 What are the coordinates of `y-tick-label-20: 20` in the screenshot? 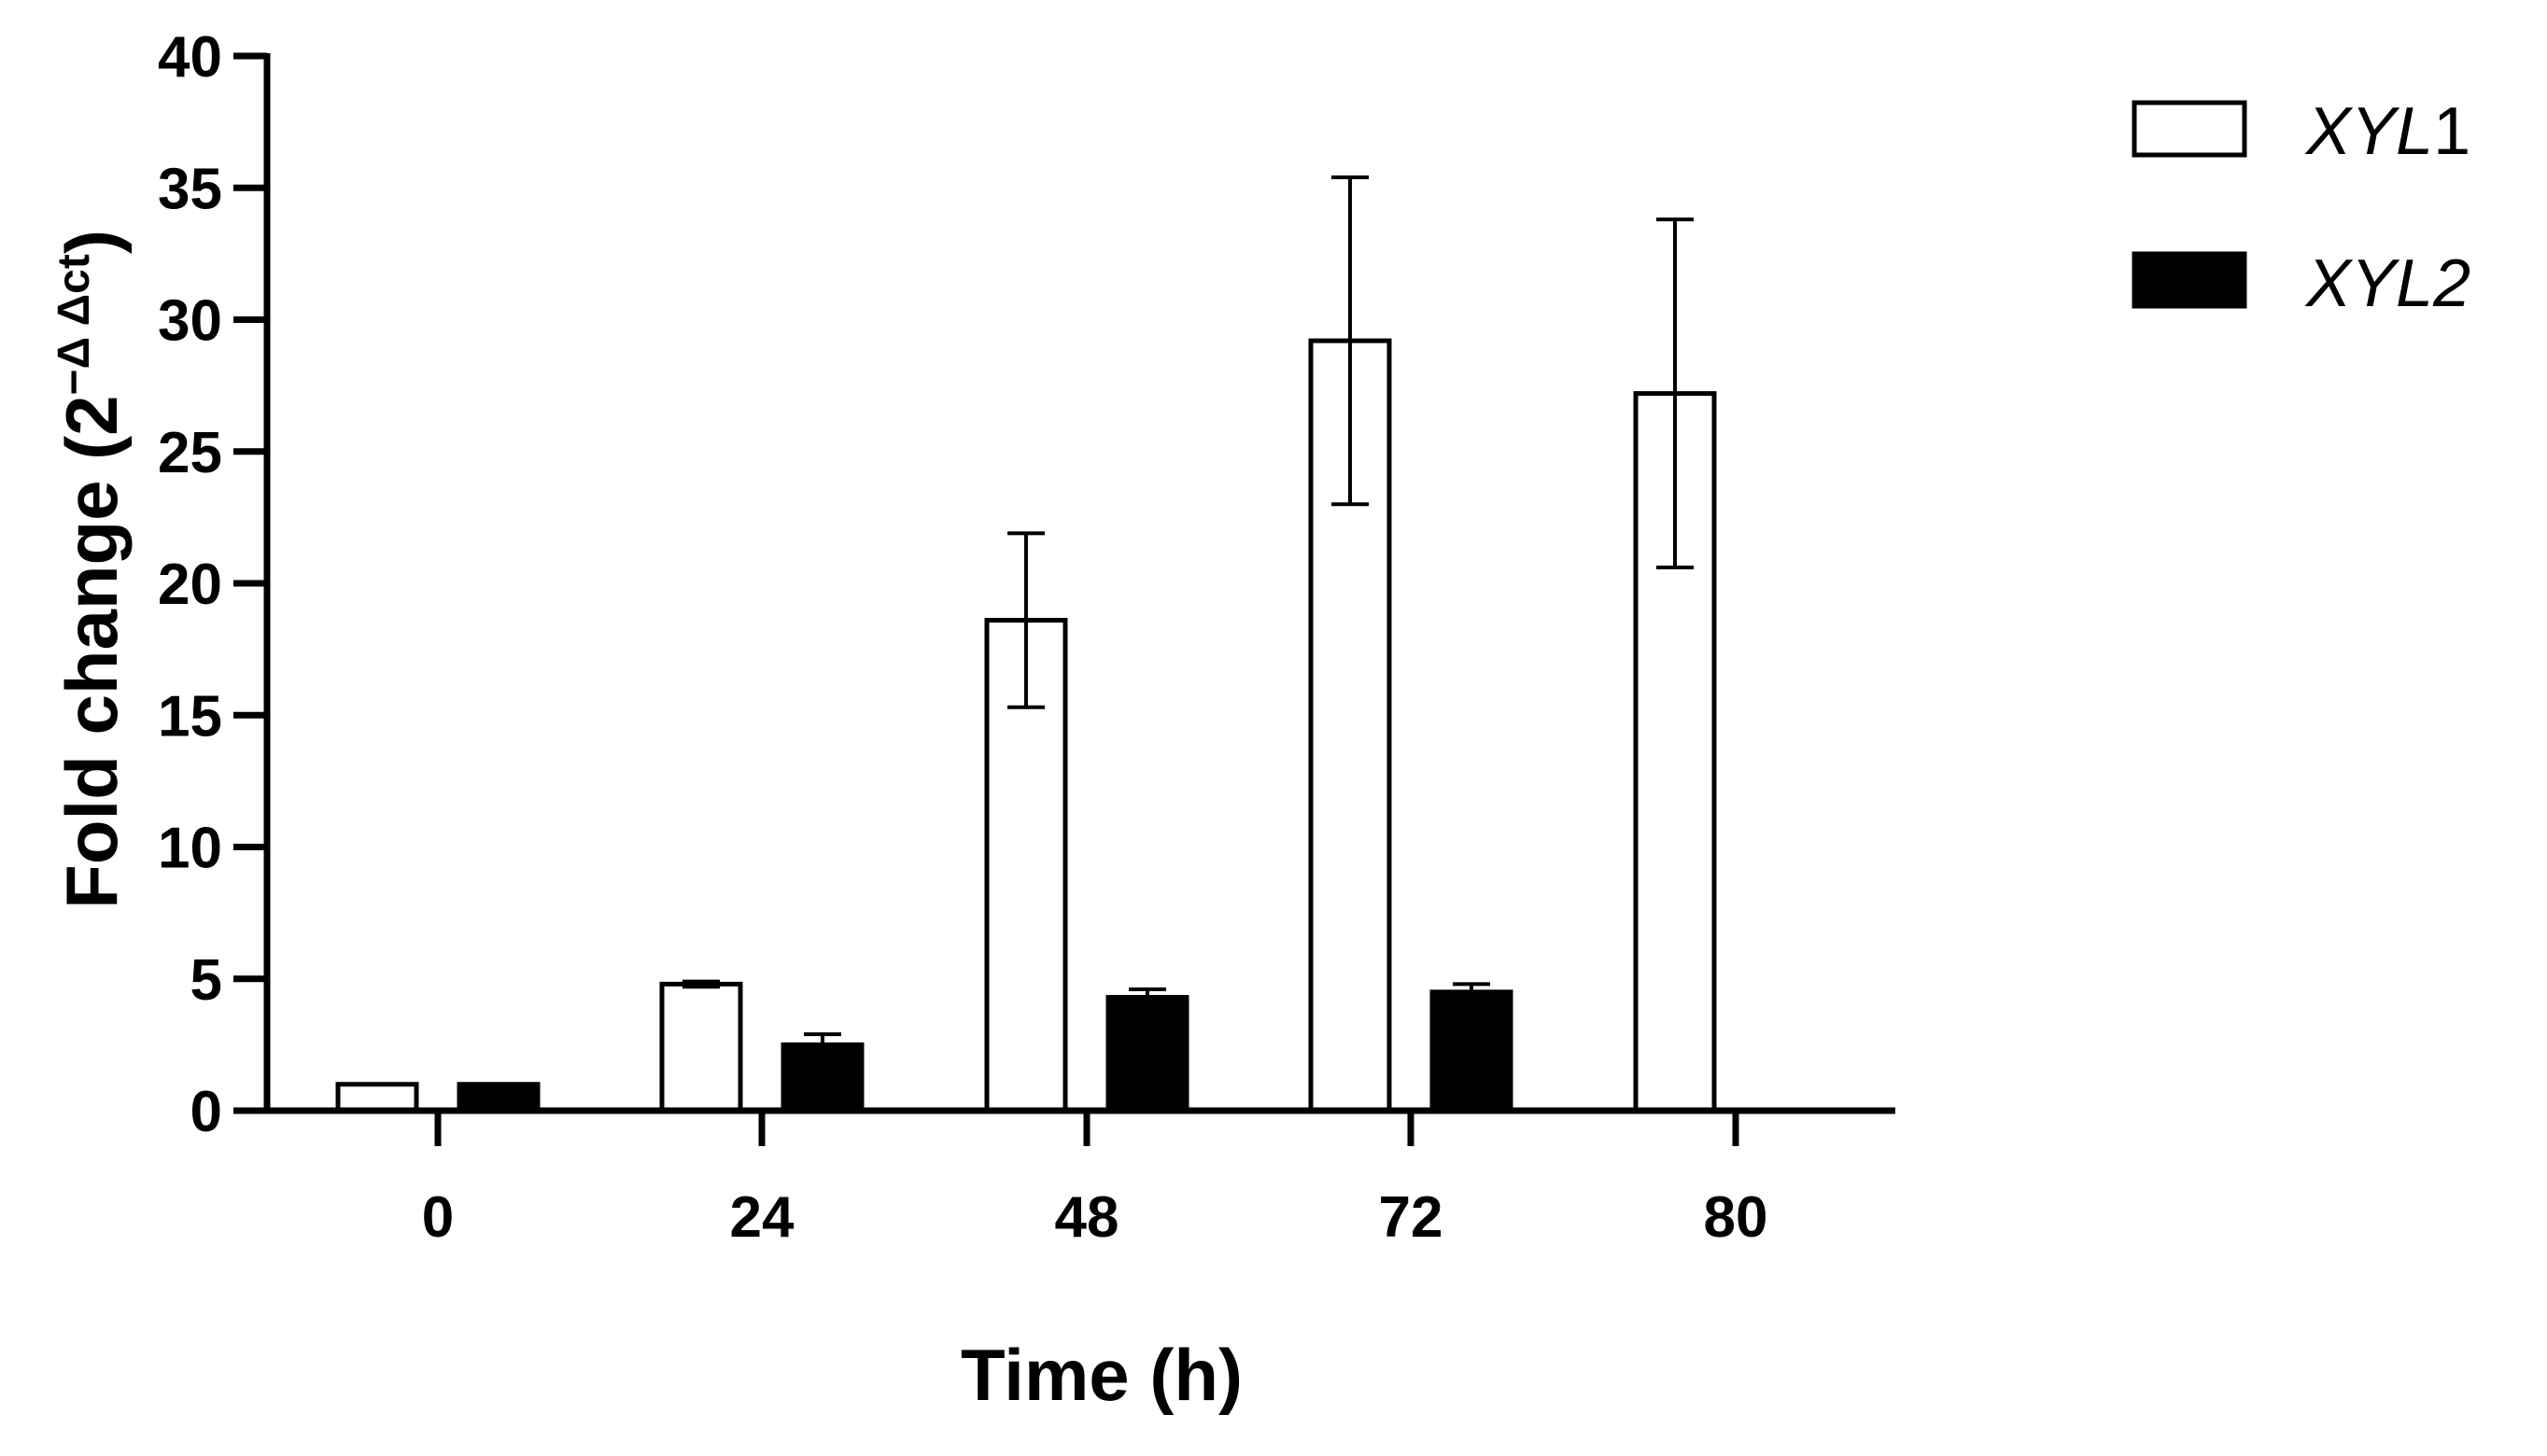 It's located at (190, 585).